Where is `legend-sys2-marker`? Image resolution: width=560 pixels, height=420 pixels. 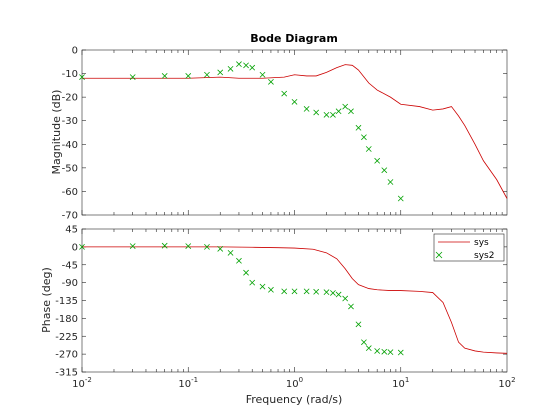
legend-sys2-marker is located at coordinates (439, 255).